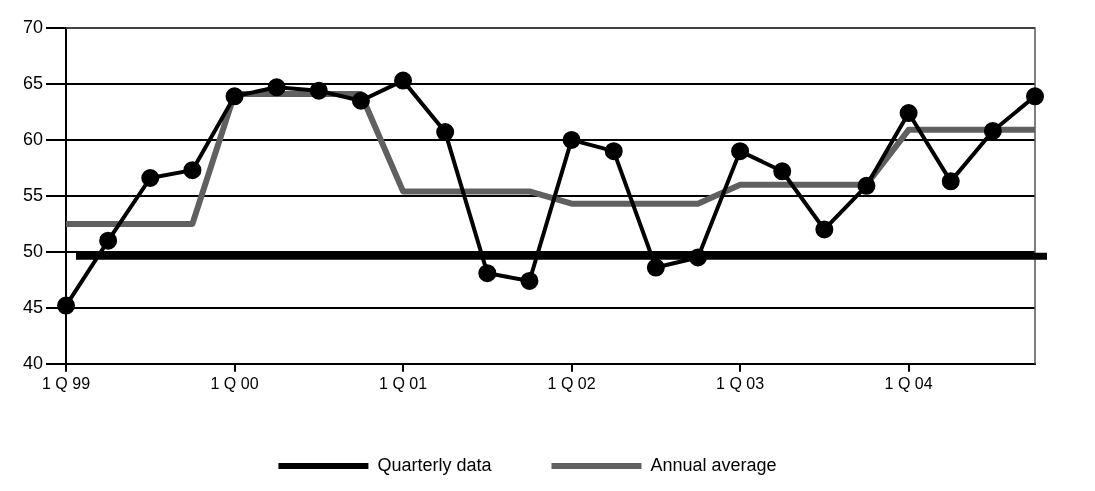  Describe the element at coordinates (740, 383) in the screenshot. I see `x-tick-label: 1 Q 03` at that location.